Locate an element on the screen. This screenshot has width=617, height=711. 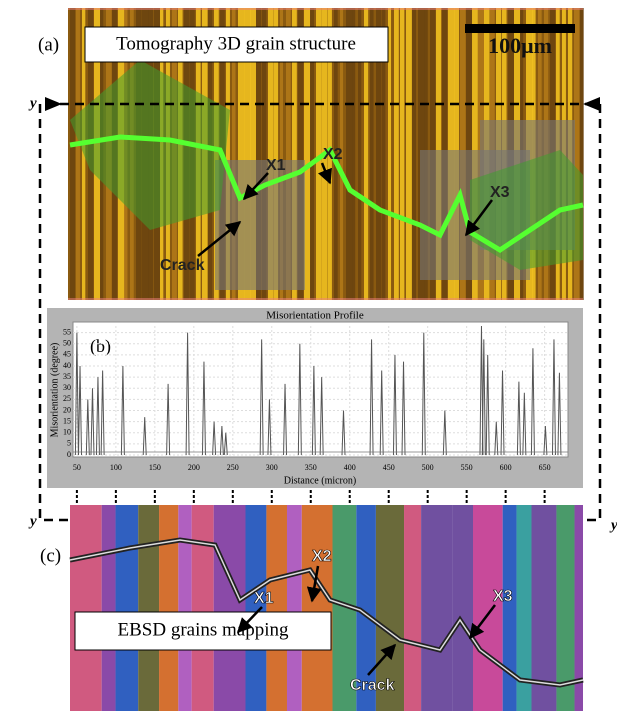
caption: EBSD grains mapping is located at coordinates (203, 629).